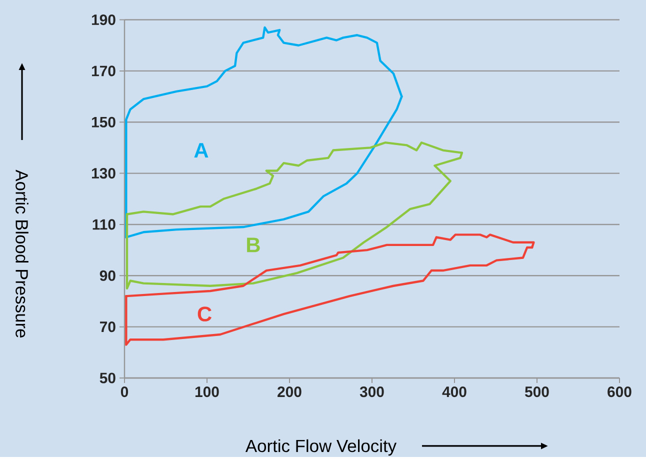 This screenshot has height=459, width=646. I want to click on y-tick-label: 130, so click(104, 173).